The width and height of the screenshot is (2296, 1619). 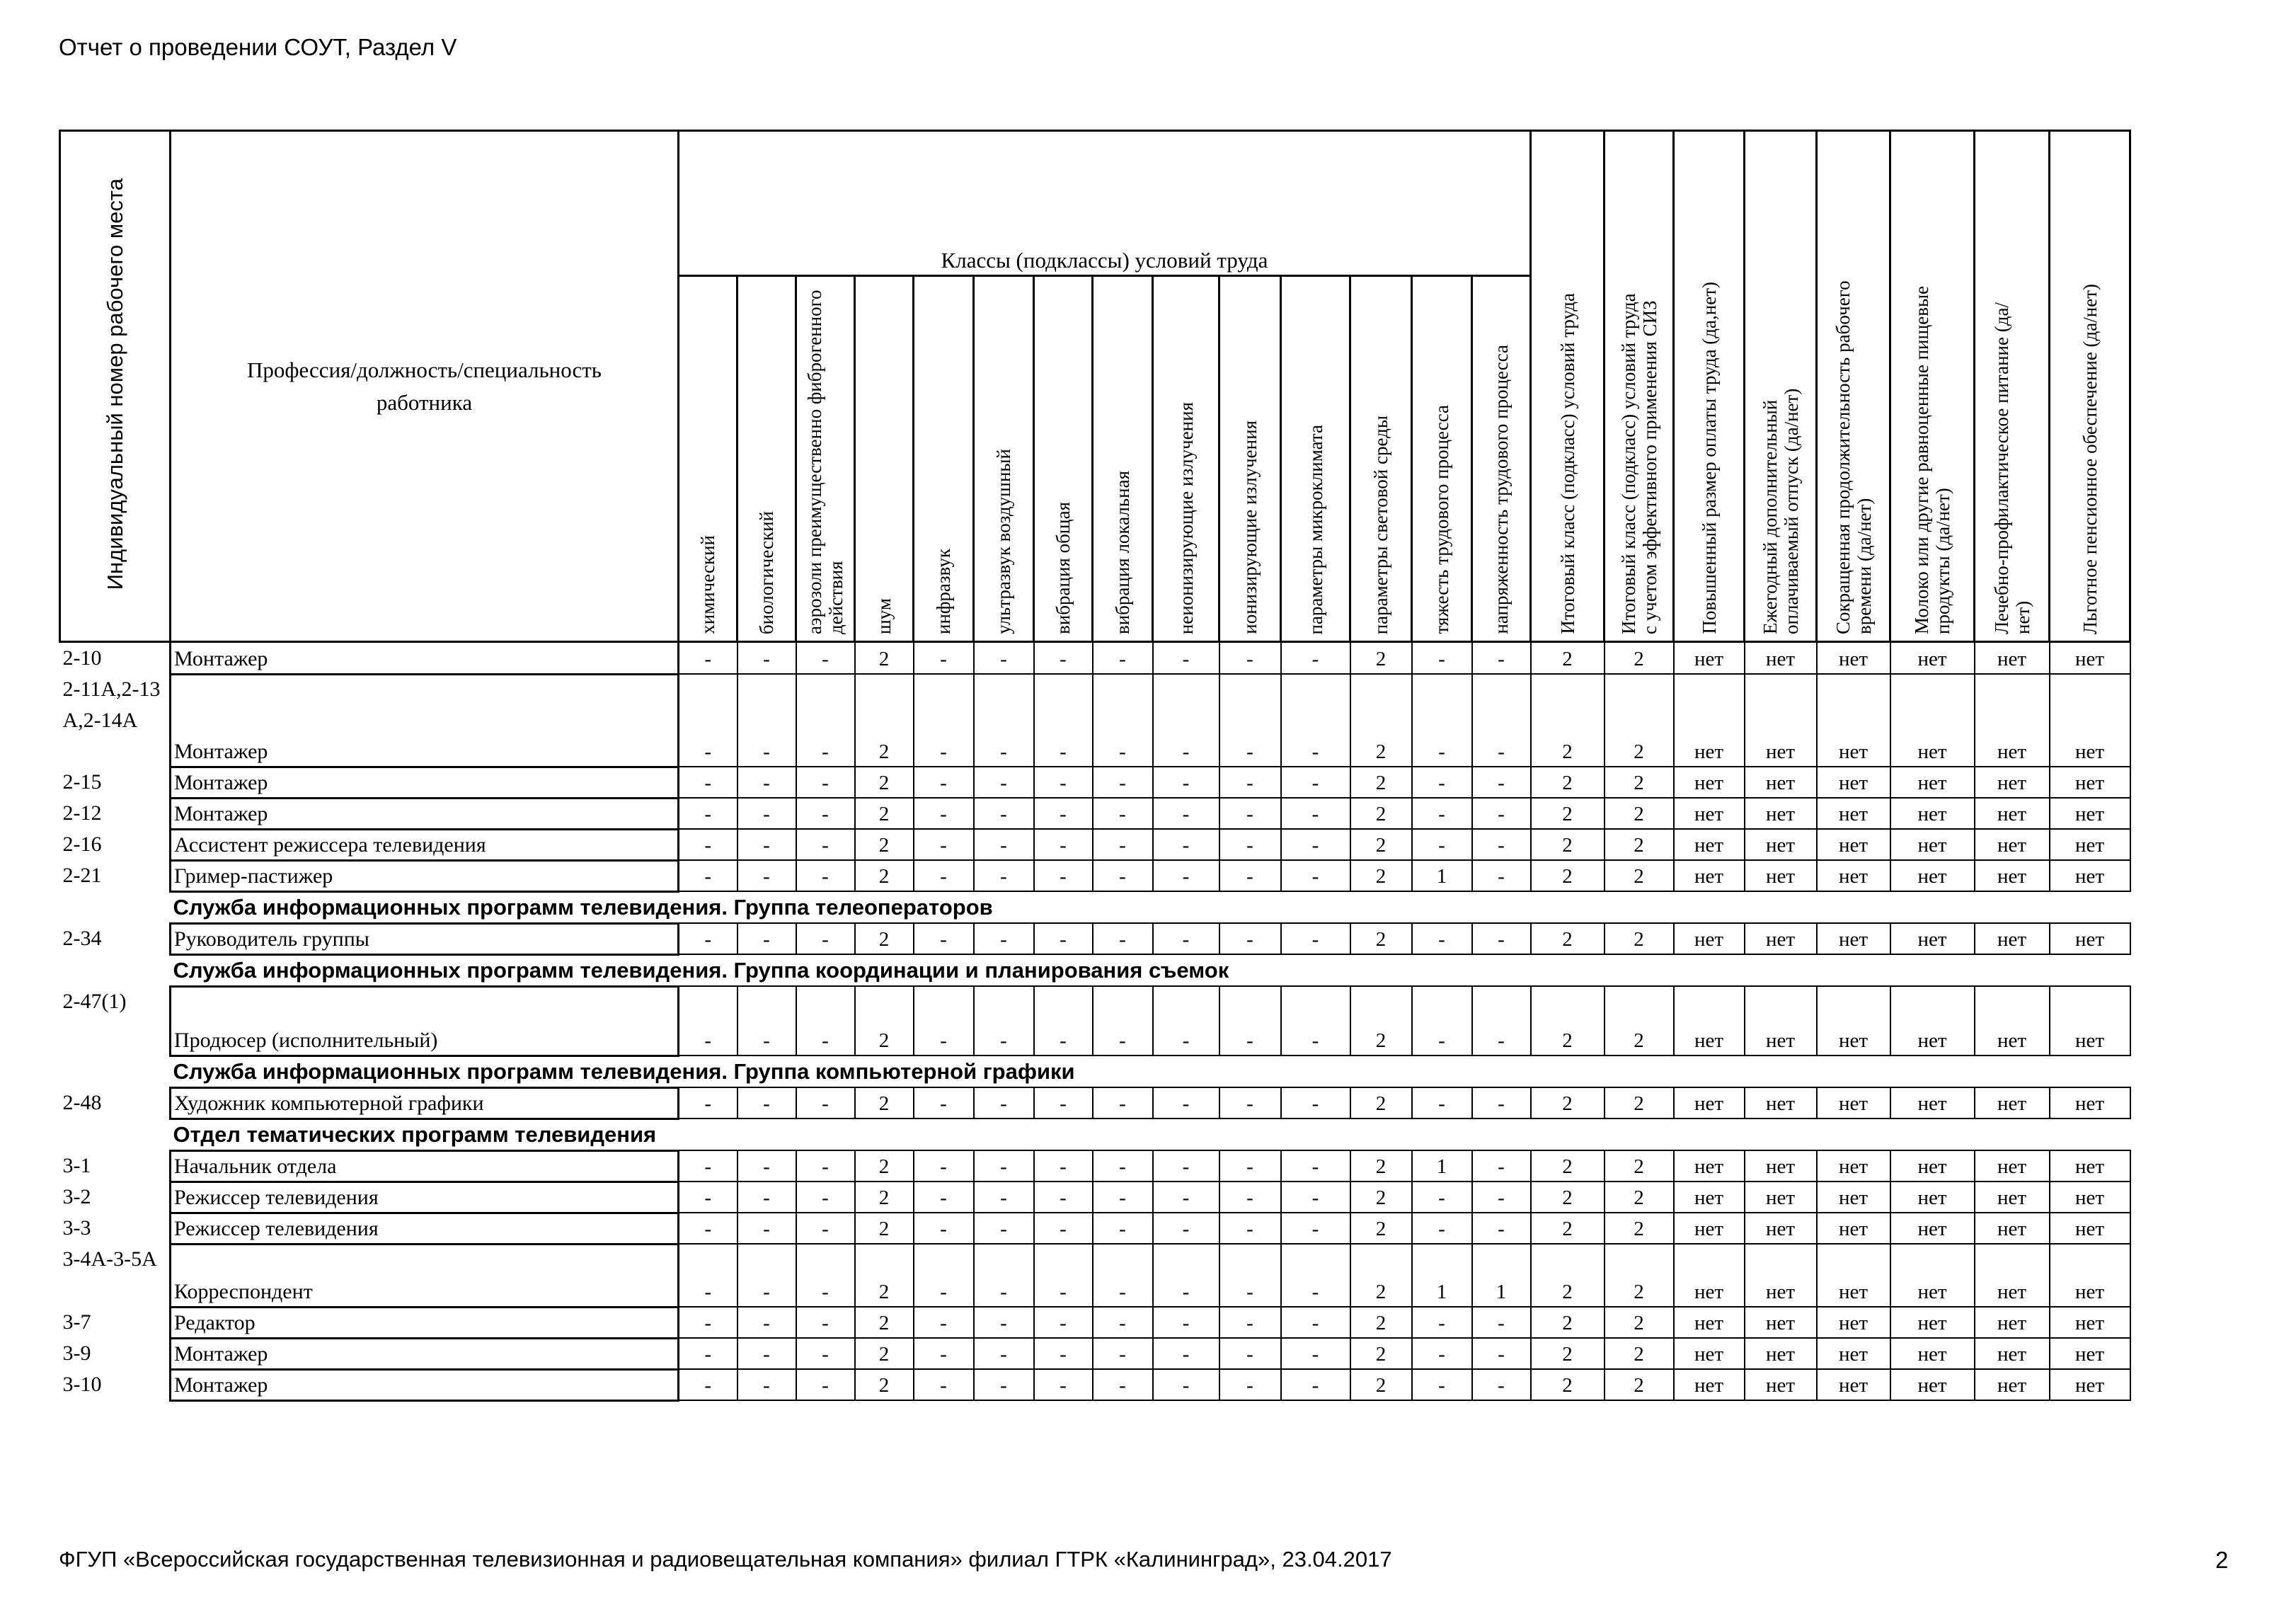 What do you see at coordinates (884, 615) in the screenshot?
I see `header-factor-label: шум` at bounding box center [884, 615].